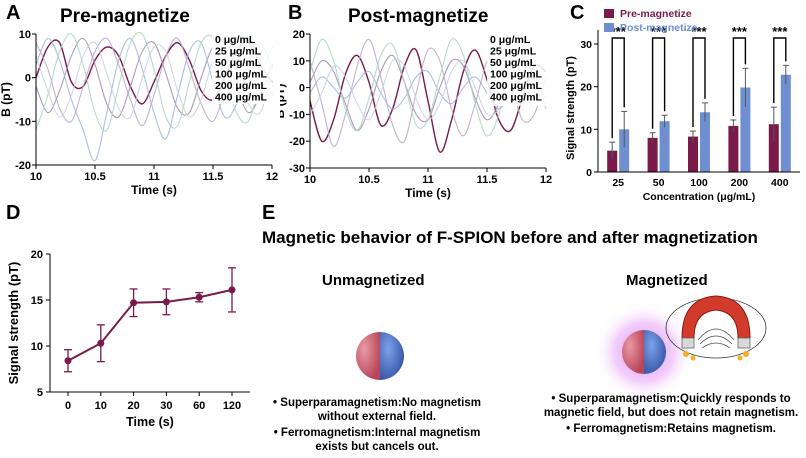  Describe the element at coordinates (37, 301) in the screenshot. I see `y-tick-label: 15` at that location.